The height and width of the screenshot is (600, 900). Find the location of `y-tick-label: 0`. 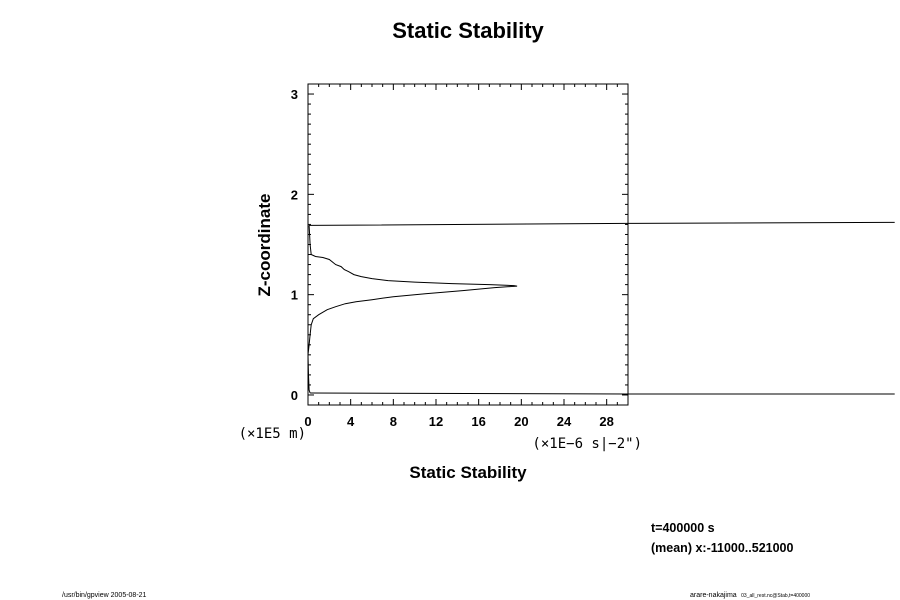

y-tick-label: 0 is located at coordinates (294, 395).